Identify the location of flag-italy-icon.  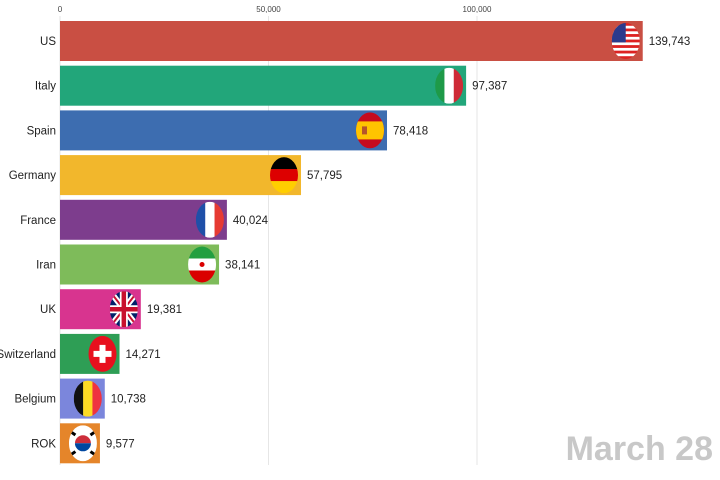
(449, 85).